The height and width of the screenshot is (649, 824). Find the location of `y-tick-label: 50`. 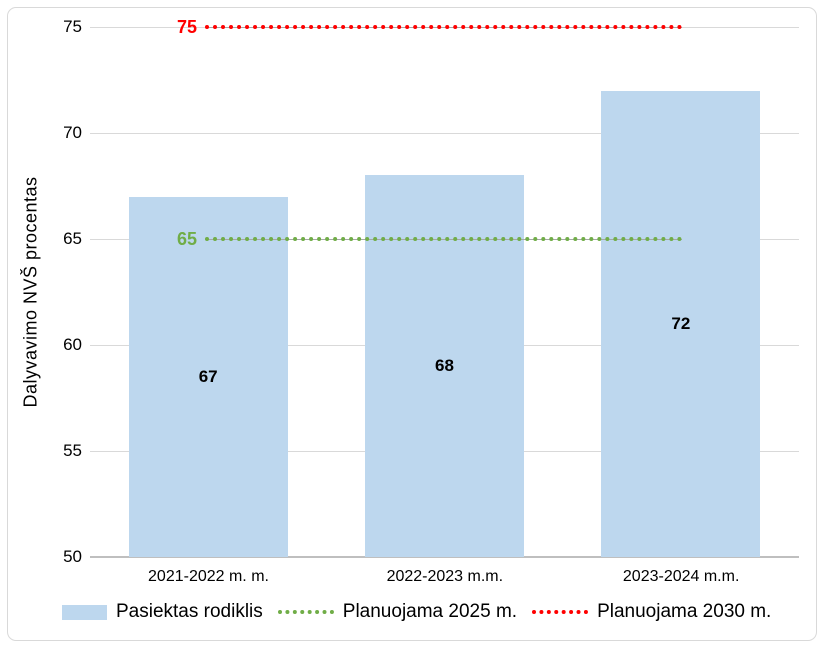

y-tick-label: 50 is located at coordinates (72, 556).